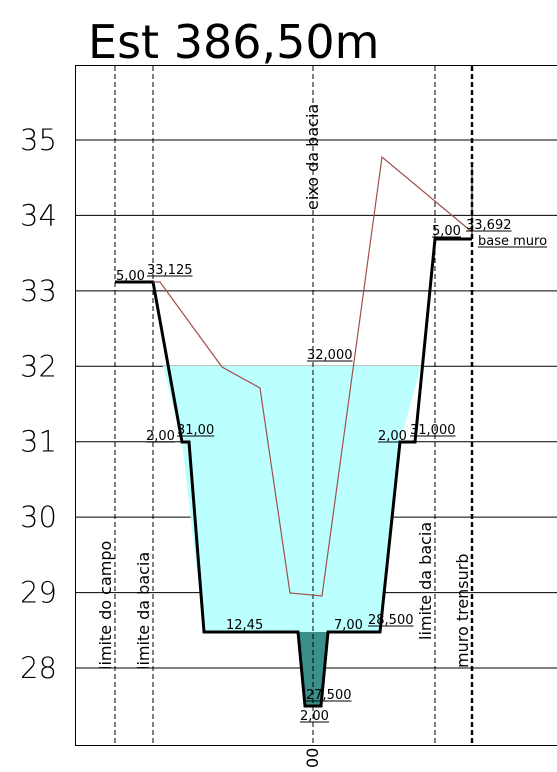 The height and width of the screenshot is (772, 557). Describe the element at coordinates (512, 241) in the screenshot. I see `annotation: base muro` at that location.